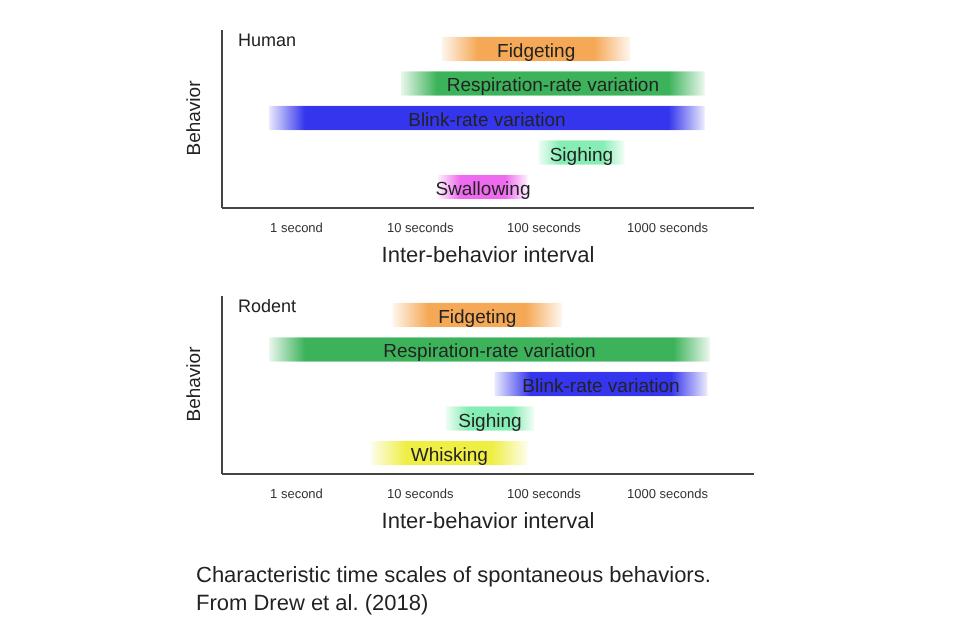 The height and width of the screenshot is (640, 960). I want to click on chart-title: Rodent, so click(268, 306).